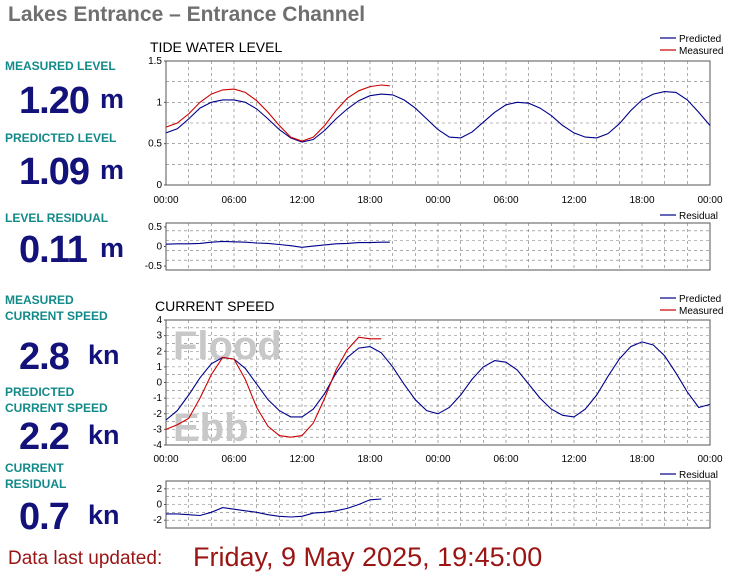 The height and width of the screenshot is (573, 732). I want to click on current-y-tick-label: -3, so click(157, 429).